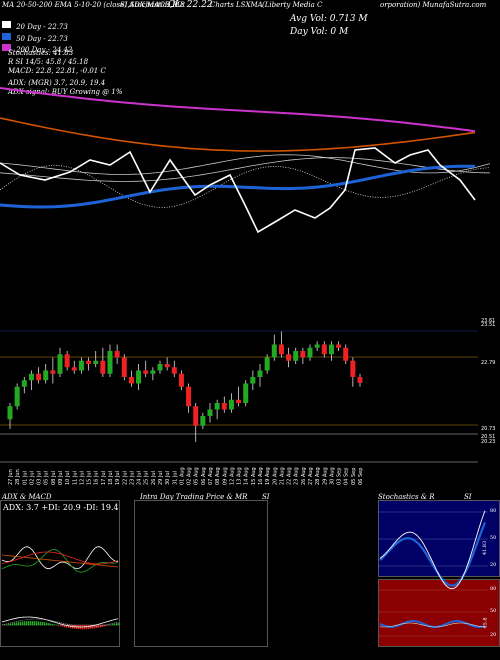 The width and height of the screenshot is (500, 660). Describe the element at coordinates (154, 478) in the screenshot. I see `date-label: 26 Jul` at that location.